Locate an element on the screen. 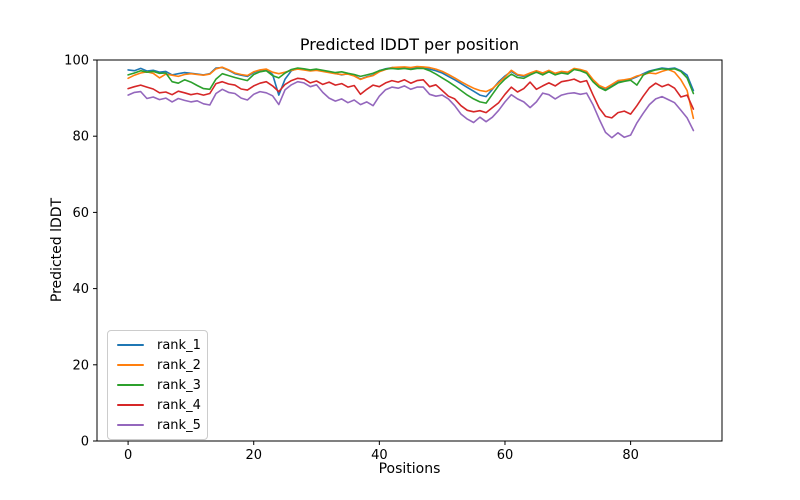  legend-item-rank-2: rank_2 is located at coordinates (159, 365).